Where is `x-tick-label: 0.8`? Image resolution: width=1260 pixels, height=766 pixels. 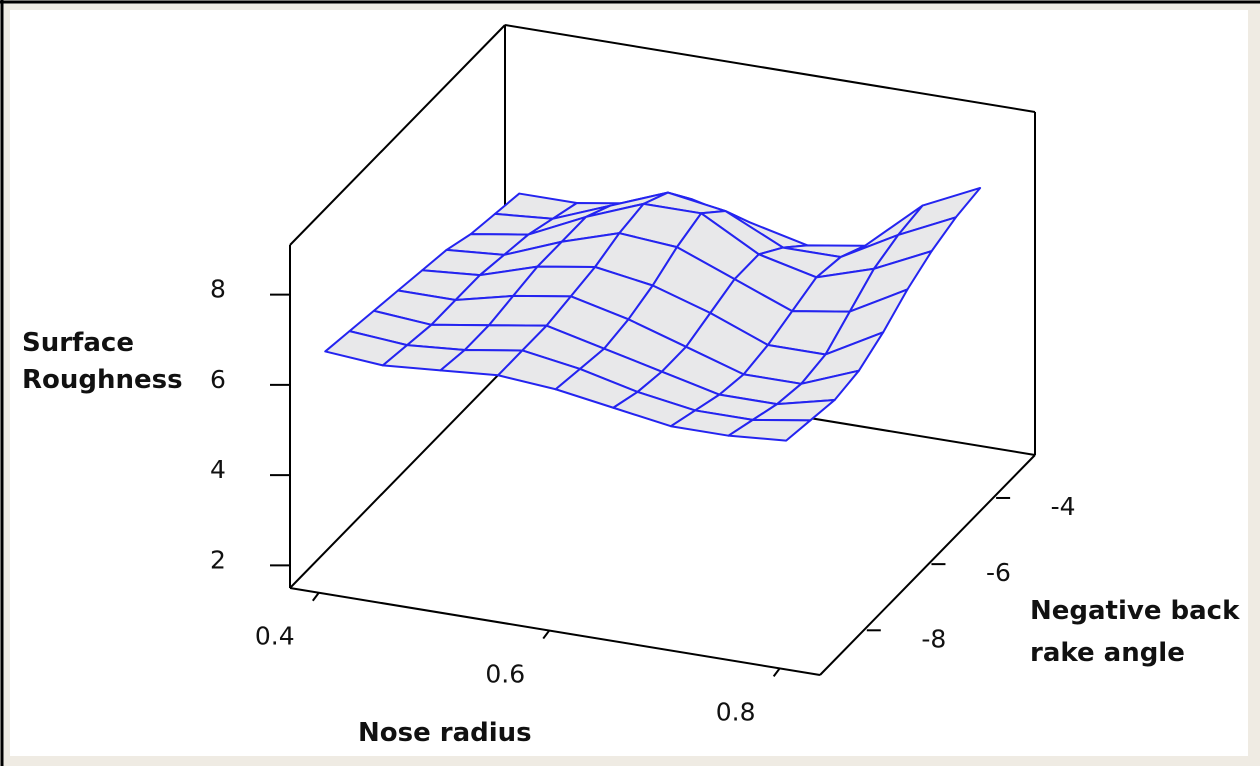 x-tick-label: 0.8 is located at coordinates (736, 711).